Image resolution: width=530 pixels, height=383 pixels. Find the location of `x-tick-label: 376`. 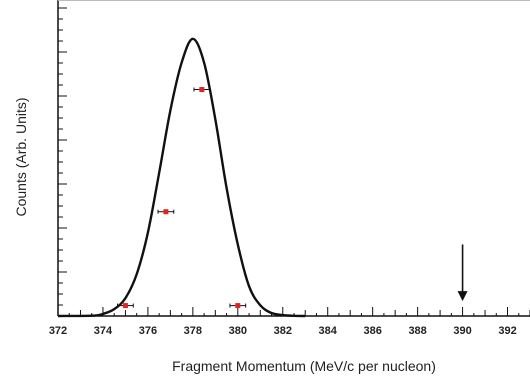

x-tick-label: 376 is located at coordinates (148, 331).